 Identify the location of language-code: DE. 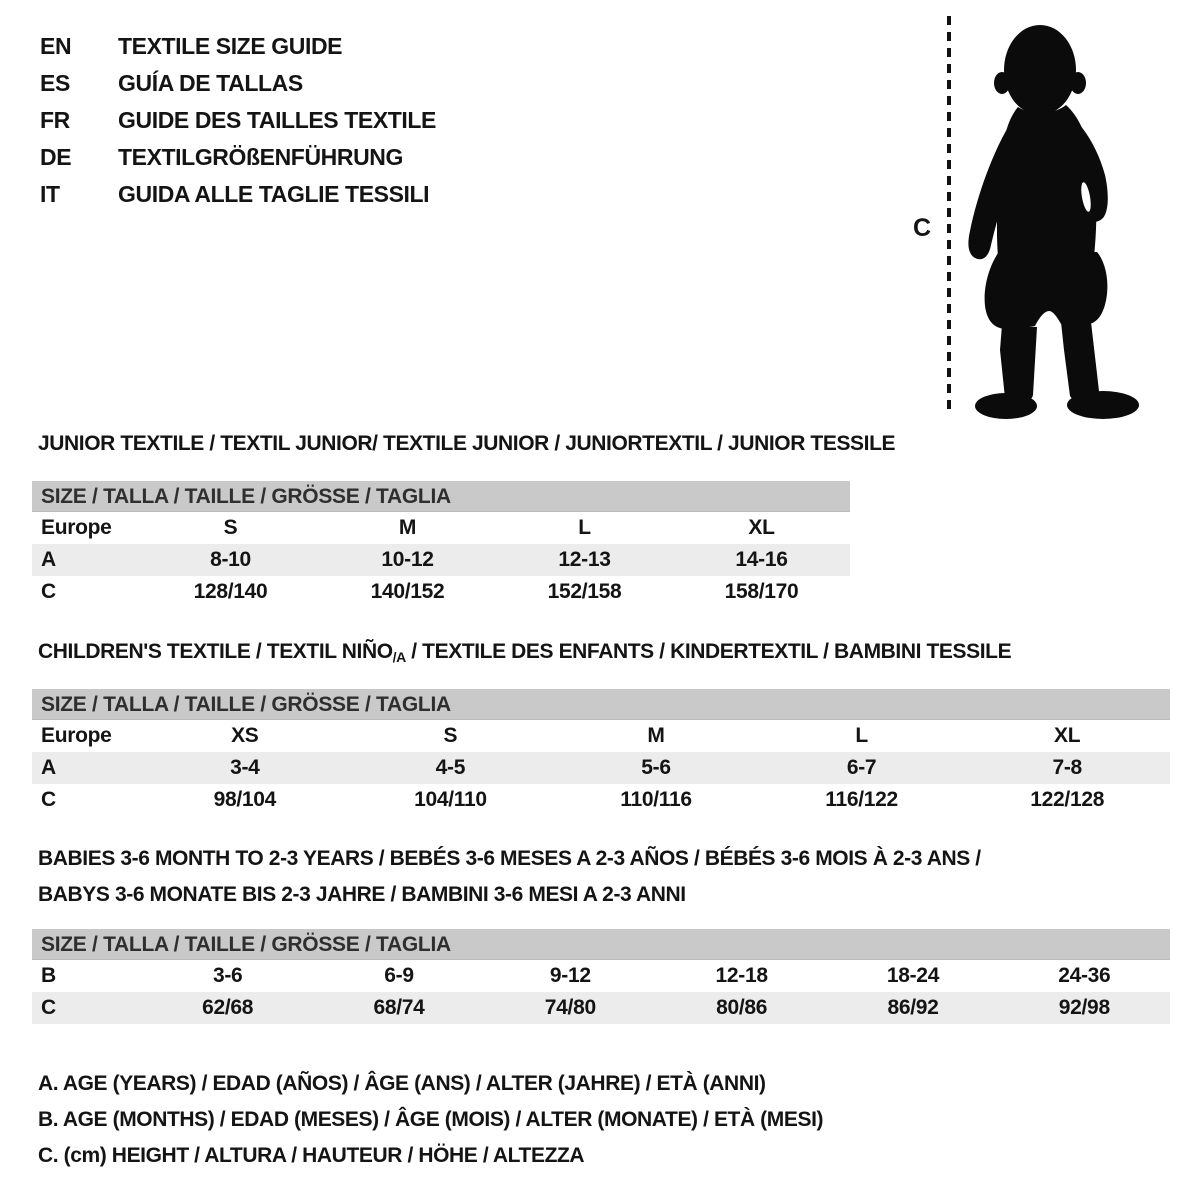
(56, 157).